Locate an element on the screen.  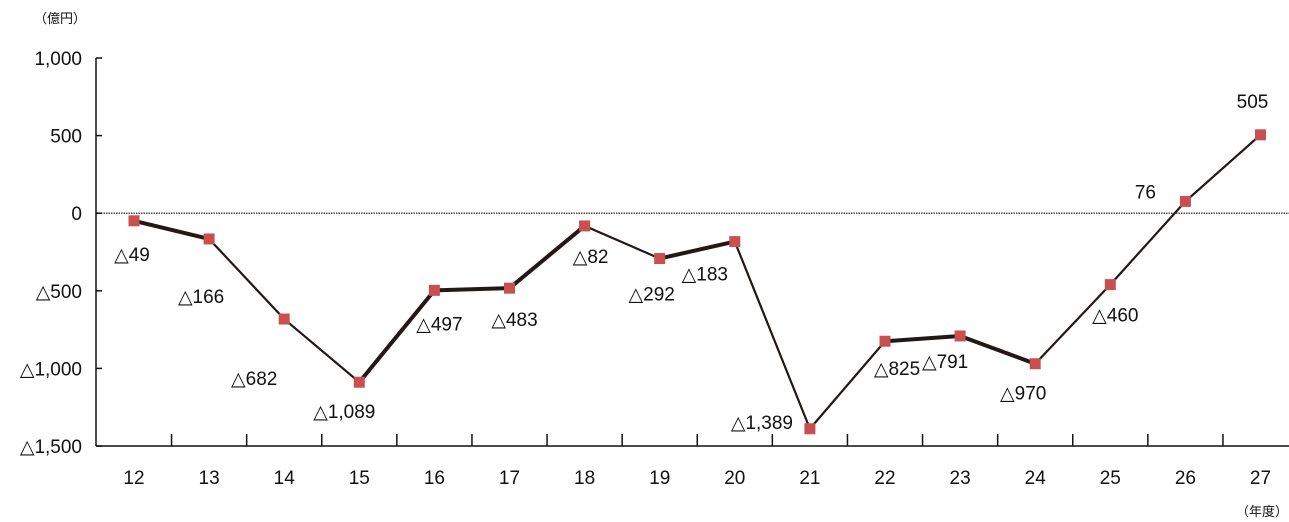
x-tick-label: 13 is located at coordinates (209, 478).